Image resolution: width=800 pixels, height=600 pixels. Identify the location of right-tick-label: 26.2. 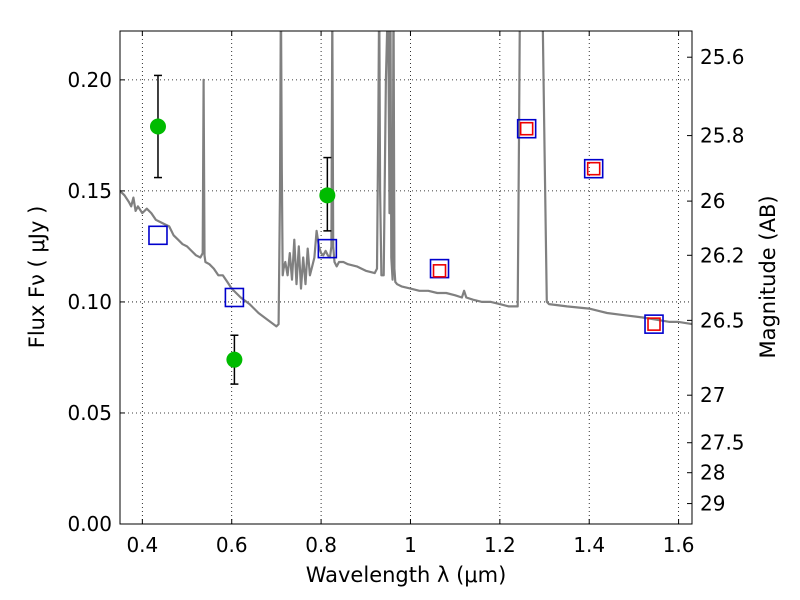
(722, 255).